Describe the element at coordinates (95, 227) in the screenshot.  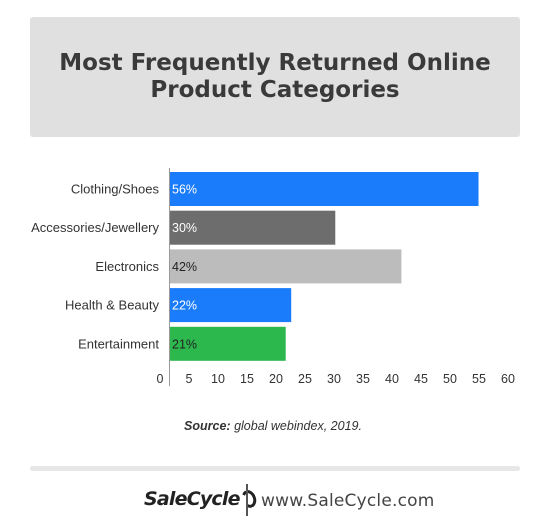
I see `category-label: Accessories/Jewellery` at that location.